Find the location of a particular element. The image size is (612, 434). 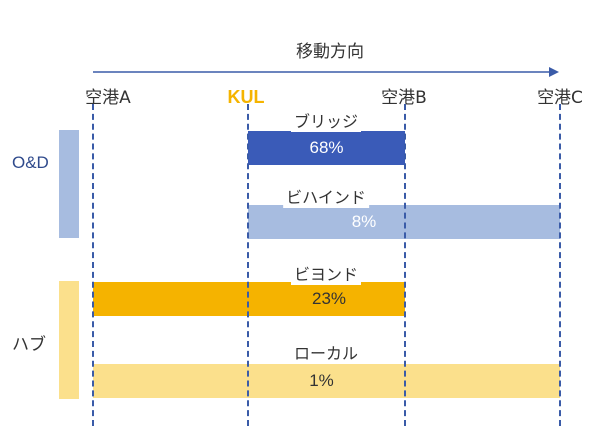

route-name-behind: ビハインド is located at coordinates (326, 196).